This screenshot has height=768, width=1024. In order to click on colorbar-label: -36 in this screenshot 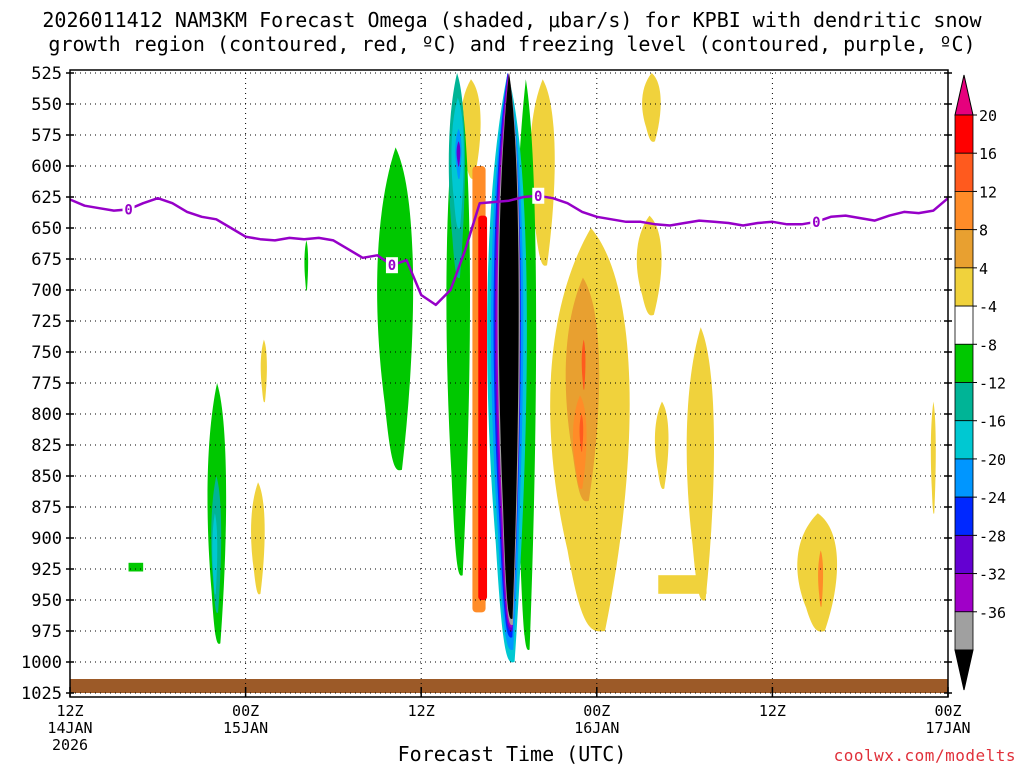, I will do `click(992, 613)`.